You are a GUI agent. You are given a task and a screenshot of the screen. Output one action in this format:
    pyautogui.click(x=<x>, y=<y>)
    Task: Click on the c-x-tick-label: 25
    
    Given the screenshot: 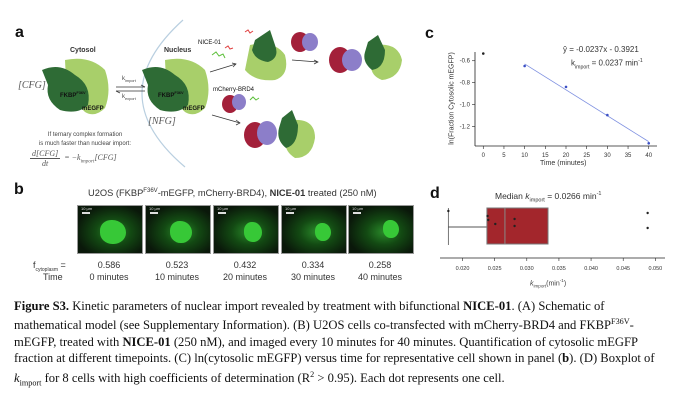 What is the action you would take?
    pyautogui.click(x=586, y=156)
    